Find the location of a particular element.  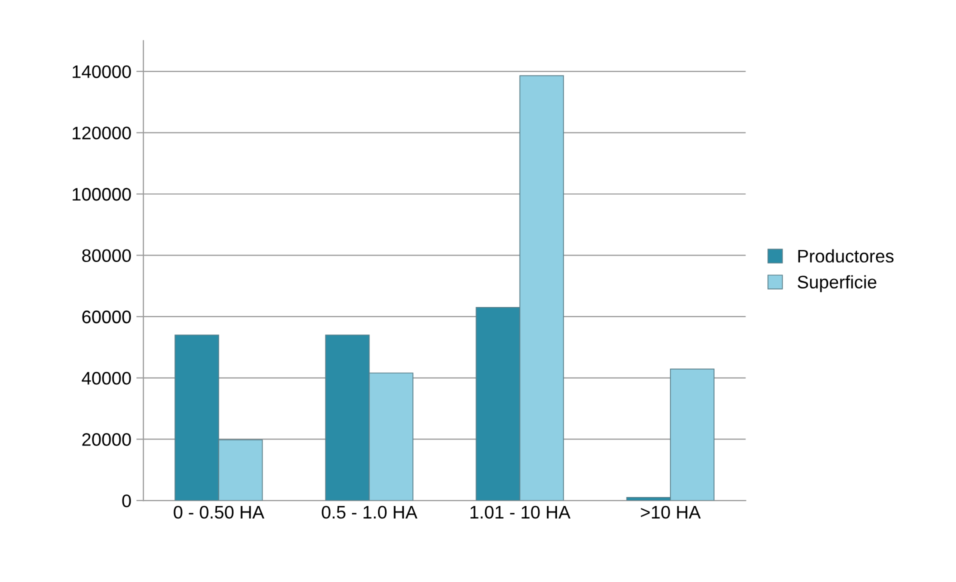

x-tick-label: 0.5 - 1.0 HA is located at coordinates (370, 512).